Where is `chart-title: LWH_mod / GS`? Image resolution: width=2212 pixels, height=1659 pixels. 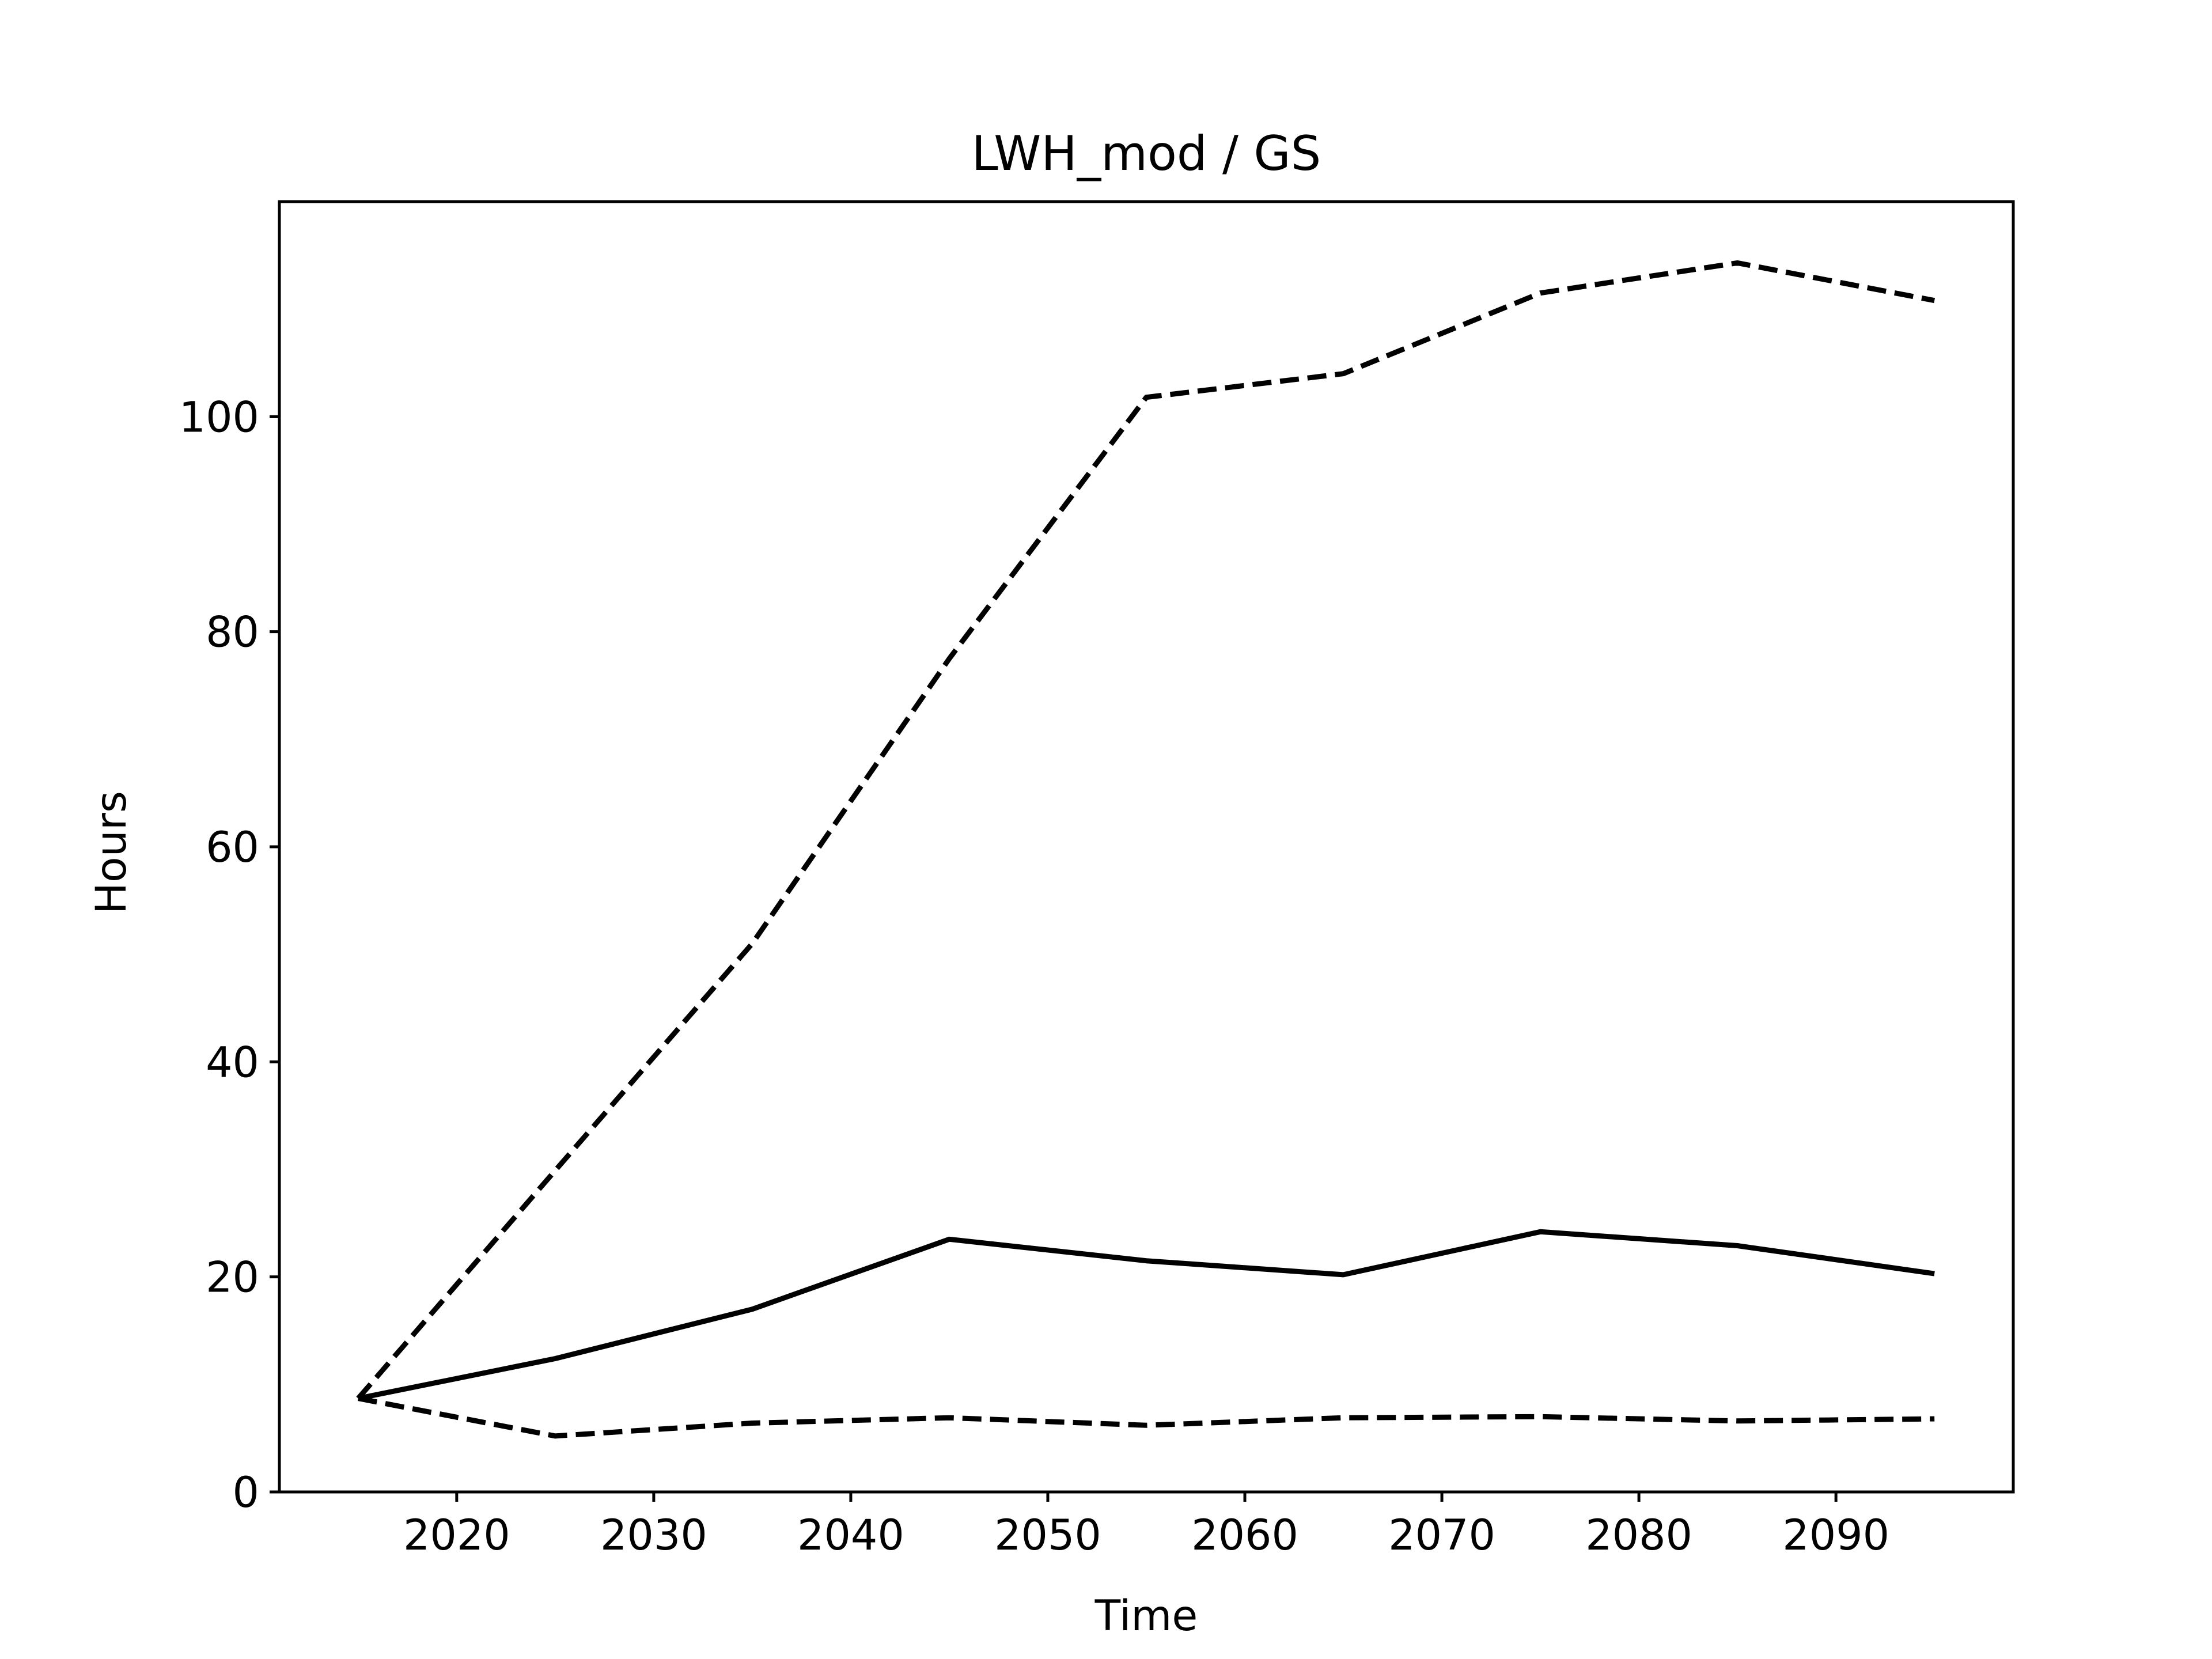 chart-title: LWH_mod / GS is located at coordinates (1146, 153).